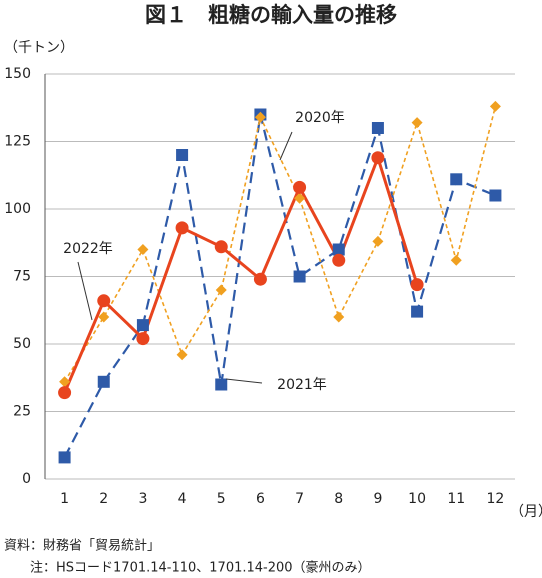 The height and width of the screenshot is (578, 542). I want to click on x-tick-label: 4, so click(182, 499).